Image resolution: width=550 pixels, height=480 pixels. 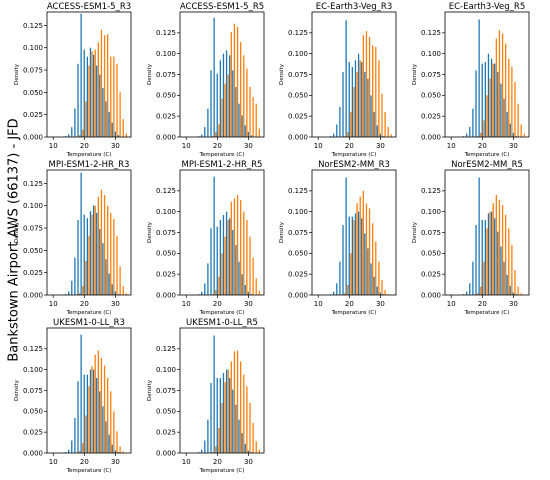 I want to click on y-tick-label: 0.125, so click(x=33, y=26).